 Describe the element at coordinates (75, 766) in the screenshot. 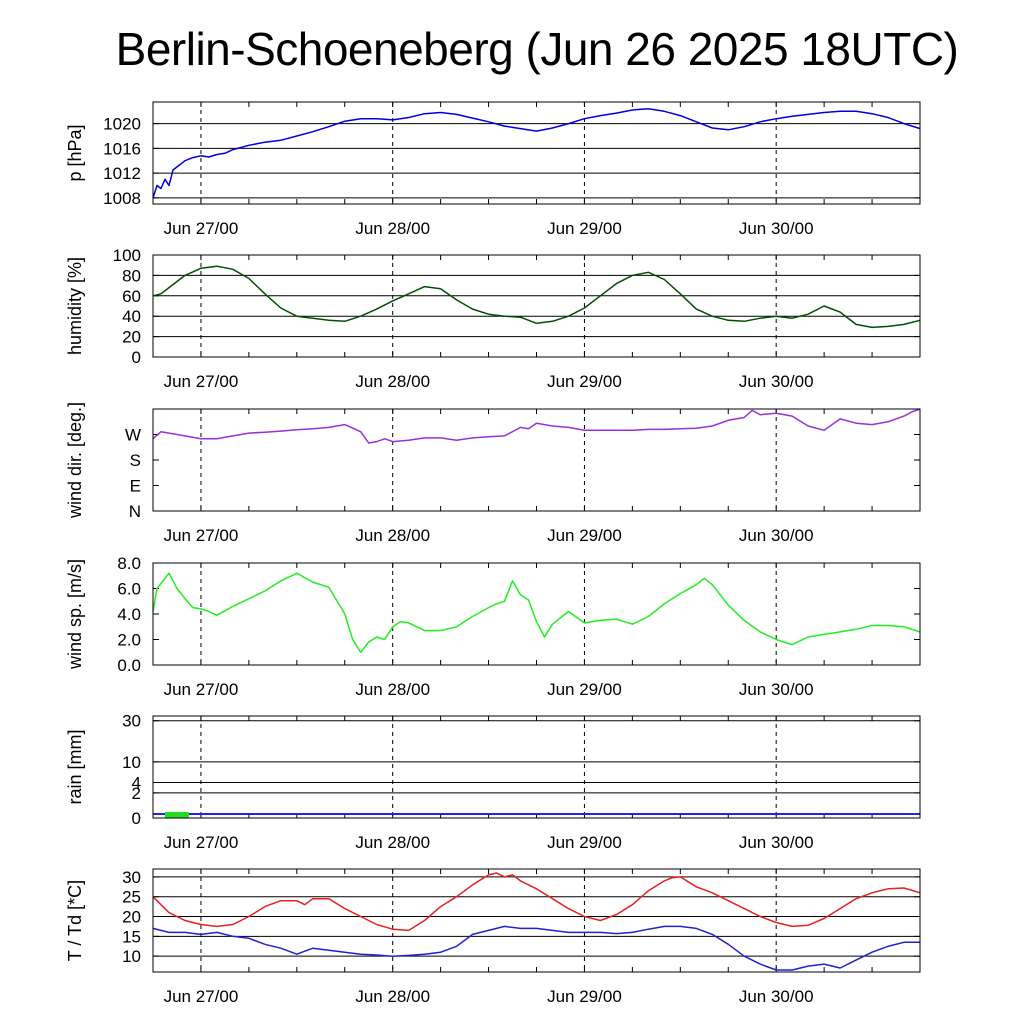

I see `y-axis-label: rain [mm]` at that location.